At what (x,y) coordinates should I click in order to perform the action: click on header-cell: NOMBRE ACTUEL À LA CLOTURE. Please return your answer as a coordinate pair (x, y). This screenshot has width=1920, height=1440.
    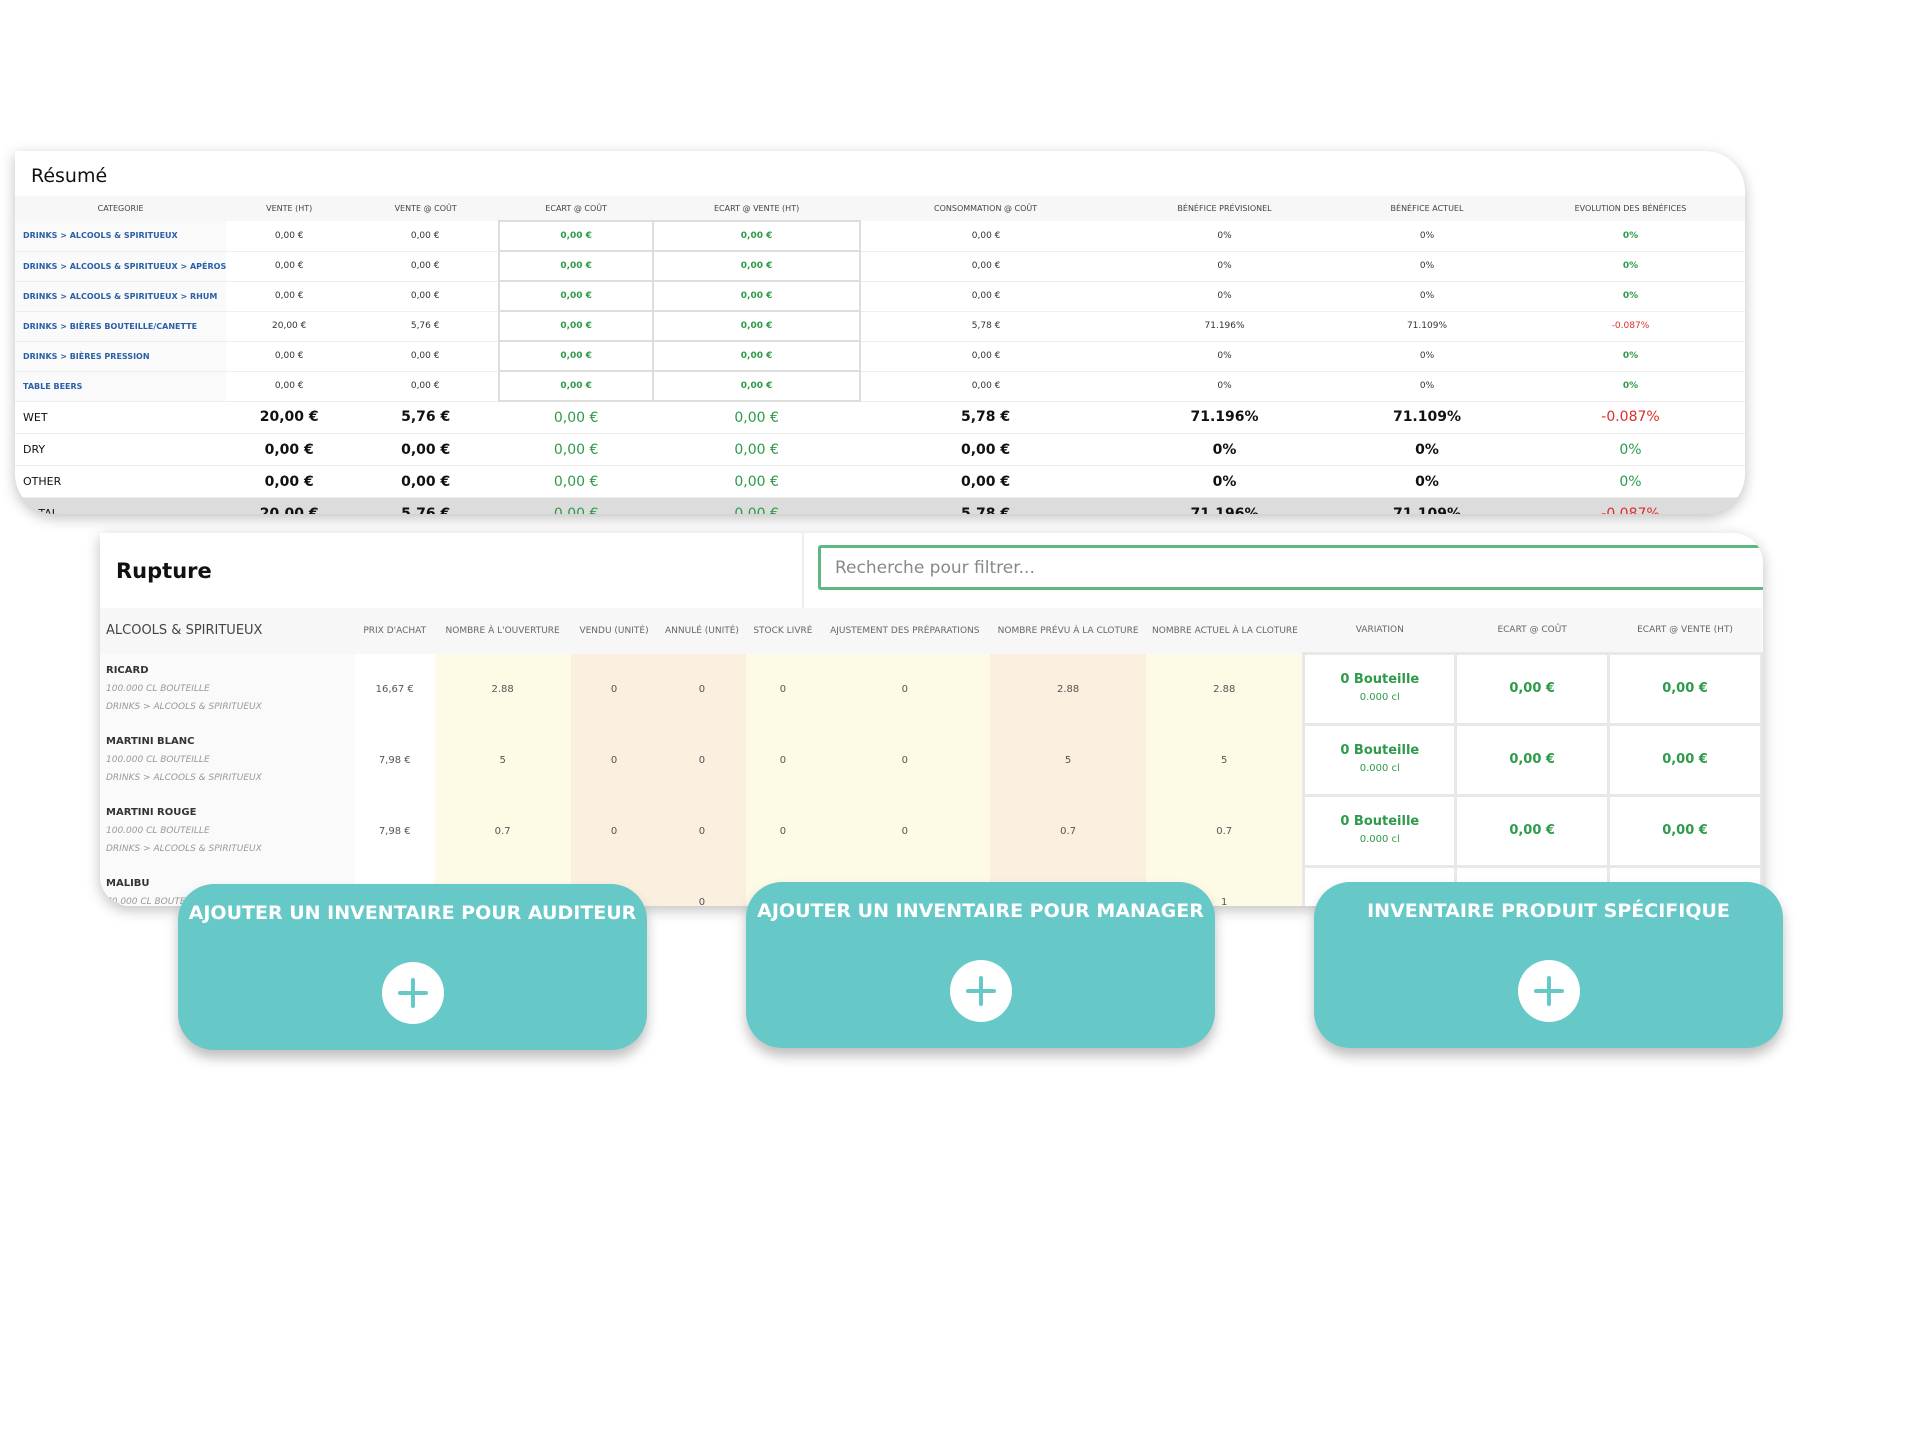
    Looking at the image, I should click on (1225, 631).